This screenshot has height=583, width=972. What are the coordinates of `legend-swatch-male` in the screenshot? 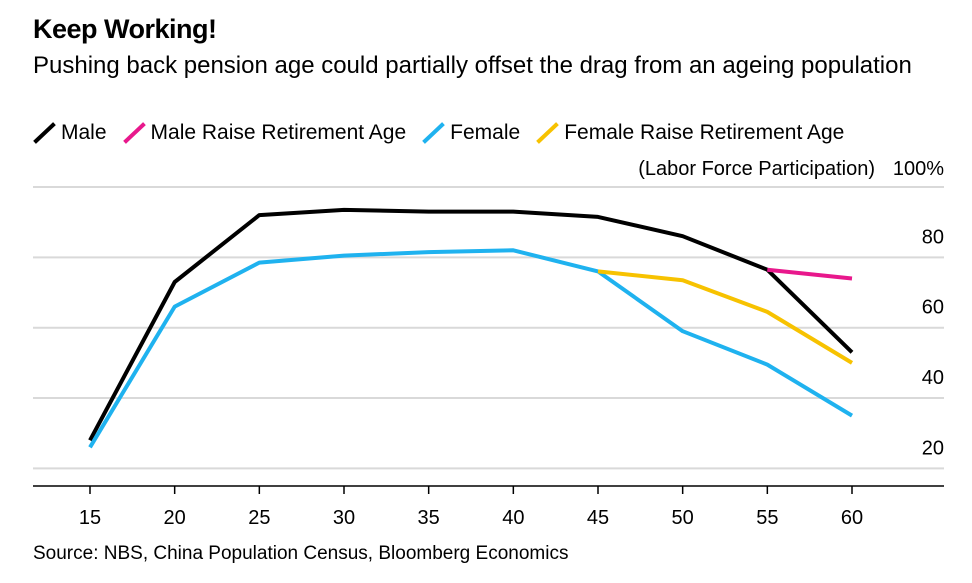 It's located at (44, 133).